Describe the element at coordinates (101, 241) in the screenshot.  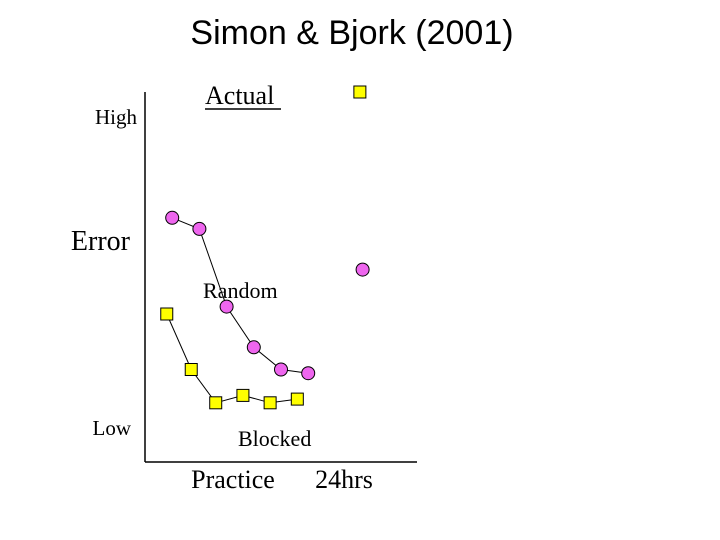
I see `y-axis-label: Error` at that location.